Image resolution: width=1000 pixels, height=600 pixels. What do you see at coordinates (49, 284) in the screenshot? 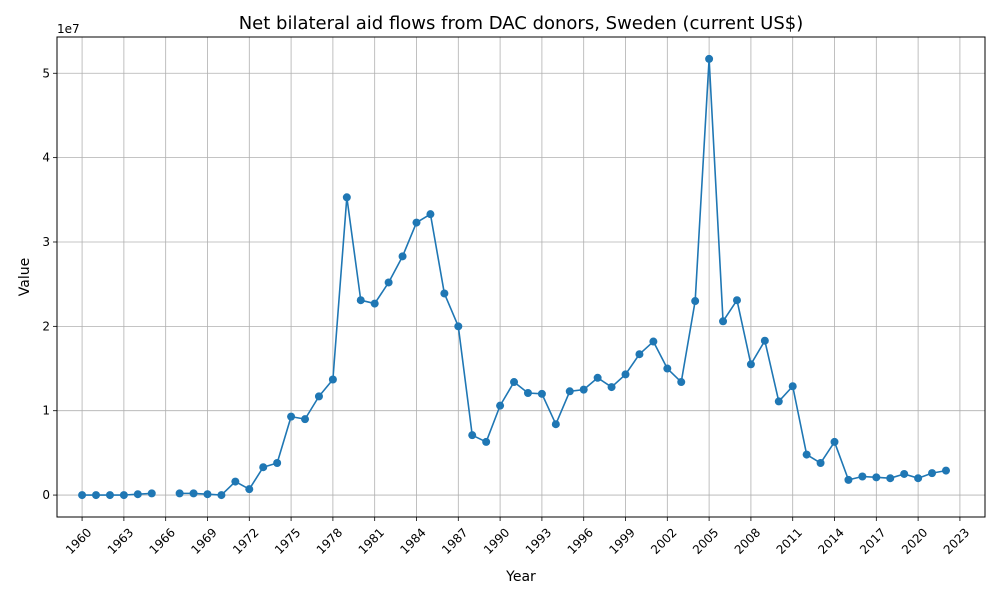
I see `y-axis: 0 1 2 3 4 5` at bounding box center [49, 284].